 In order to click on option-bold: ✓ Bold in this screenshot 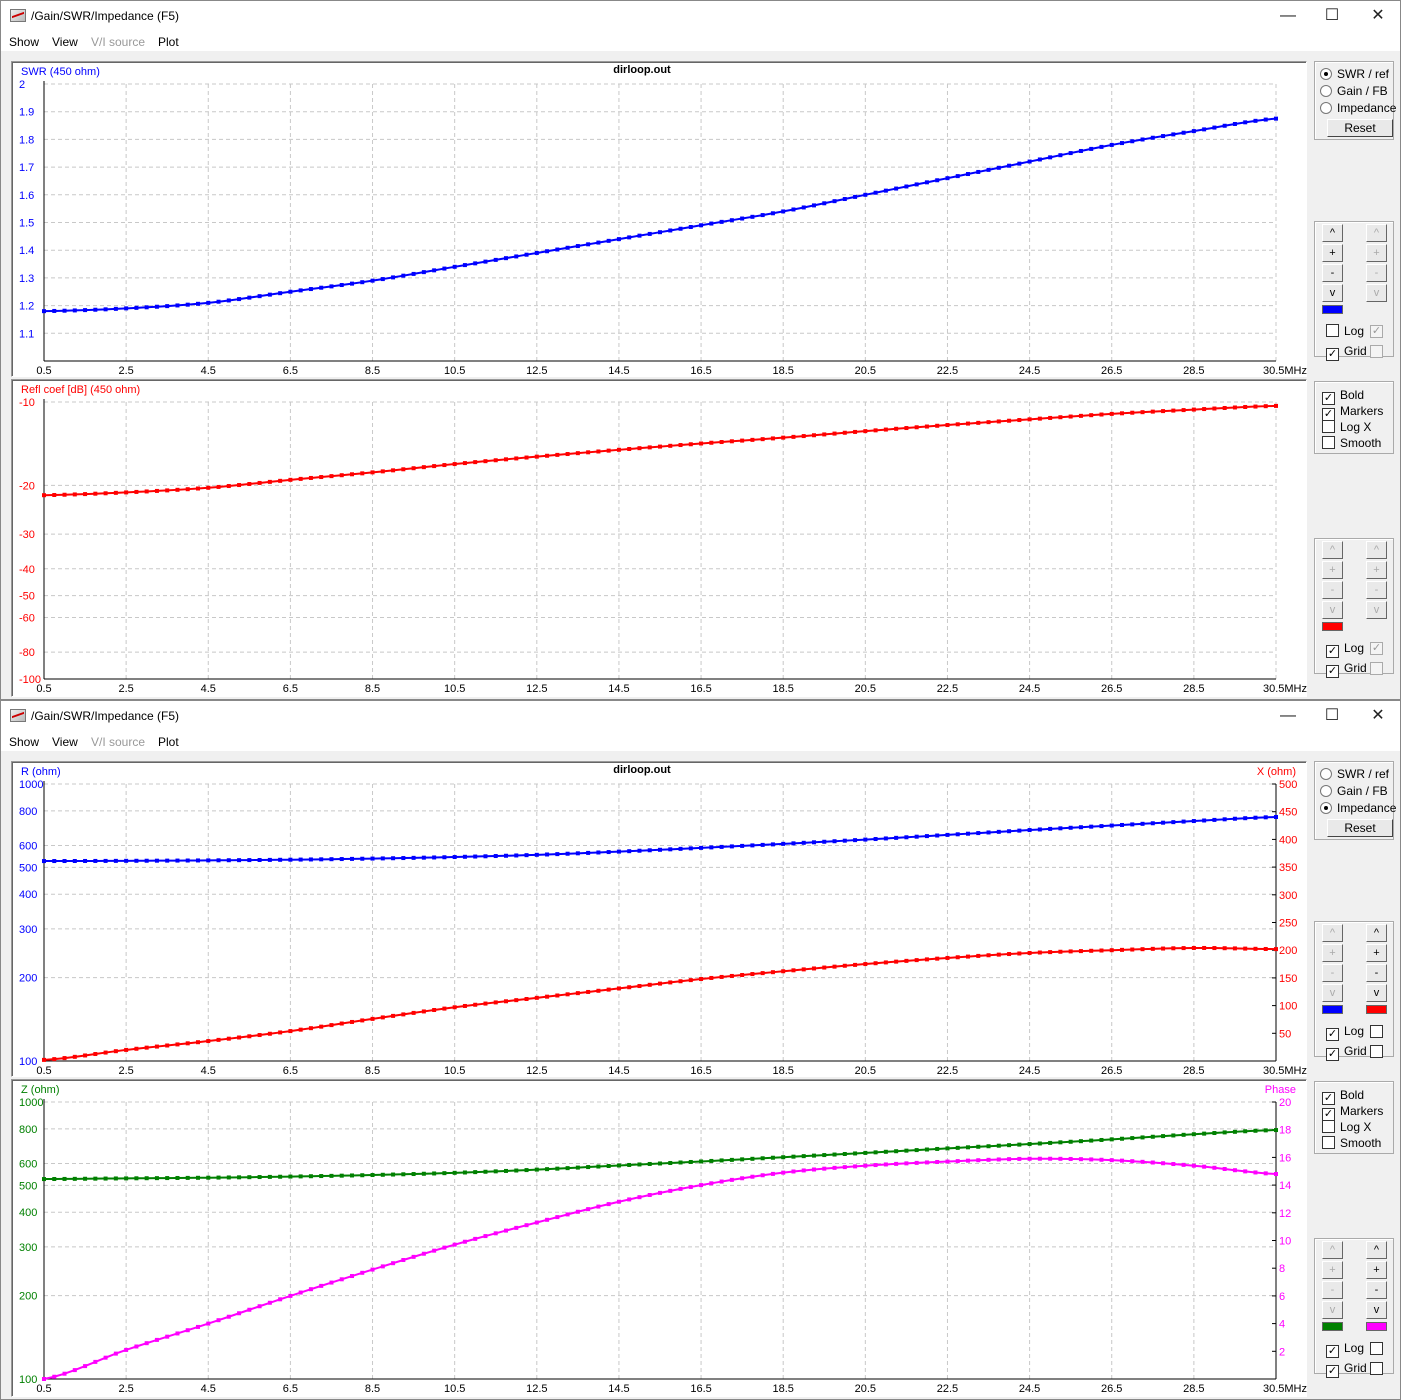, I will do `click(1343, 1096)`.